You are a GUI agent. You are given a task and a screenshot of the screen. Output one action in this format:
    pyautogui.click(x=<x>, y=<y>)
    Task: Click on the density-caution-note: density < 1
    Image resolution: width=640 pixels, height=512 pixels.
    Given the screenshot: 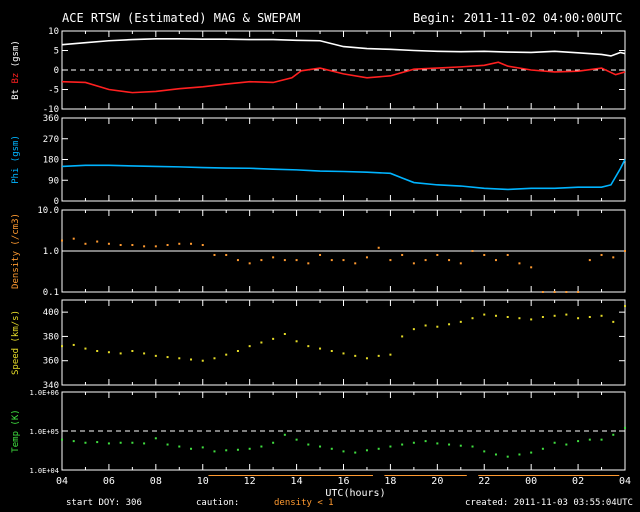 What is the action you would take?
    pyautogui.click(x=304, y=503)
    